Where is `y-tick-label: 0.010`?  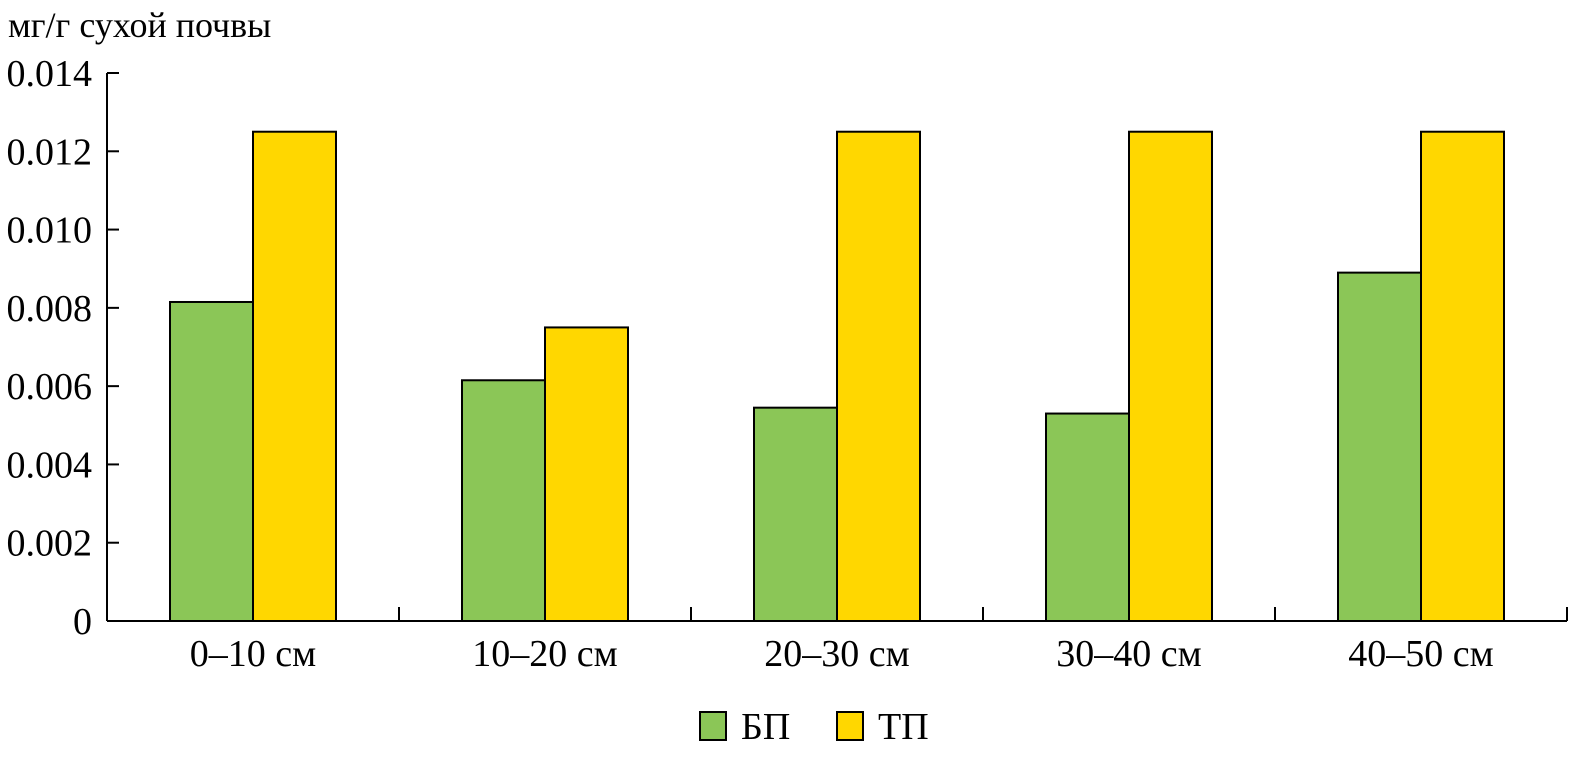
y-tick-label: 0.010 is located at coordinates (50, 231).